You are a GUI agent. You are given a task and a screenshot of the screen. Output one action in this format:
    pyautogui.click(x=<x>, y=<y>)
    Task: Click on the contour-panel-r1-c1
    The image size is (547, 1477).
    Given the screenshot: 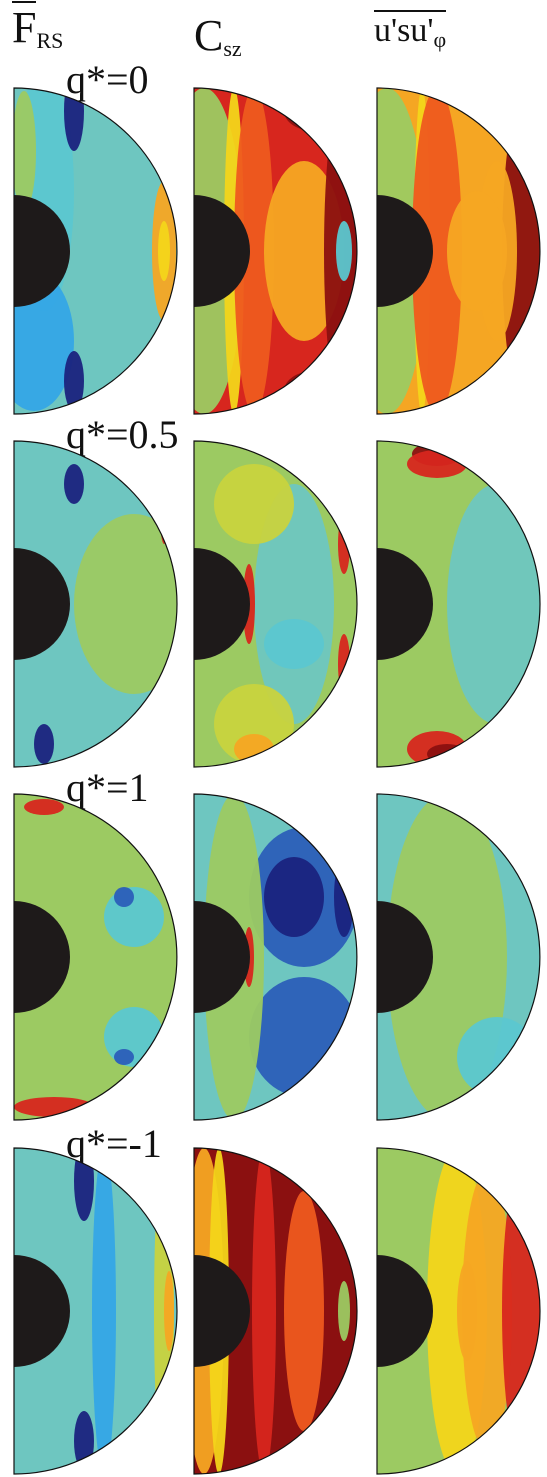 What is the action you would take?
    pyautogui.click(x=275, y=604)
    